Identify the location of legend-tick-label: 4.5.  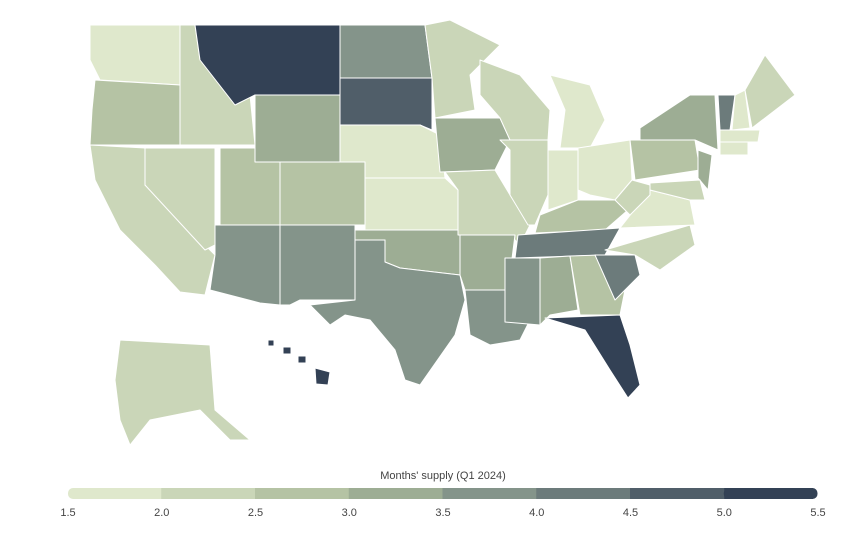
(630, 513).